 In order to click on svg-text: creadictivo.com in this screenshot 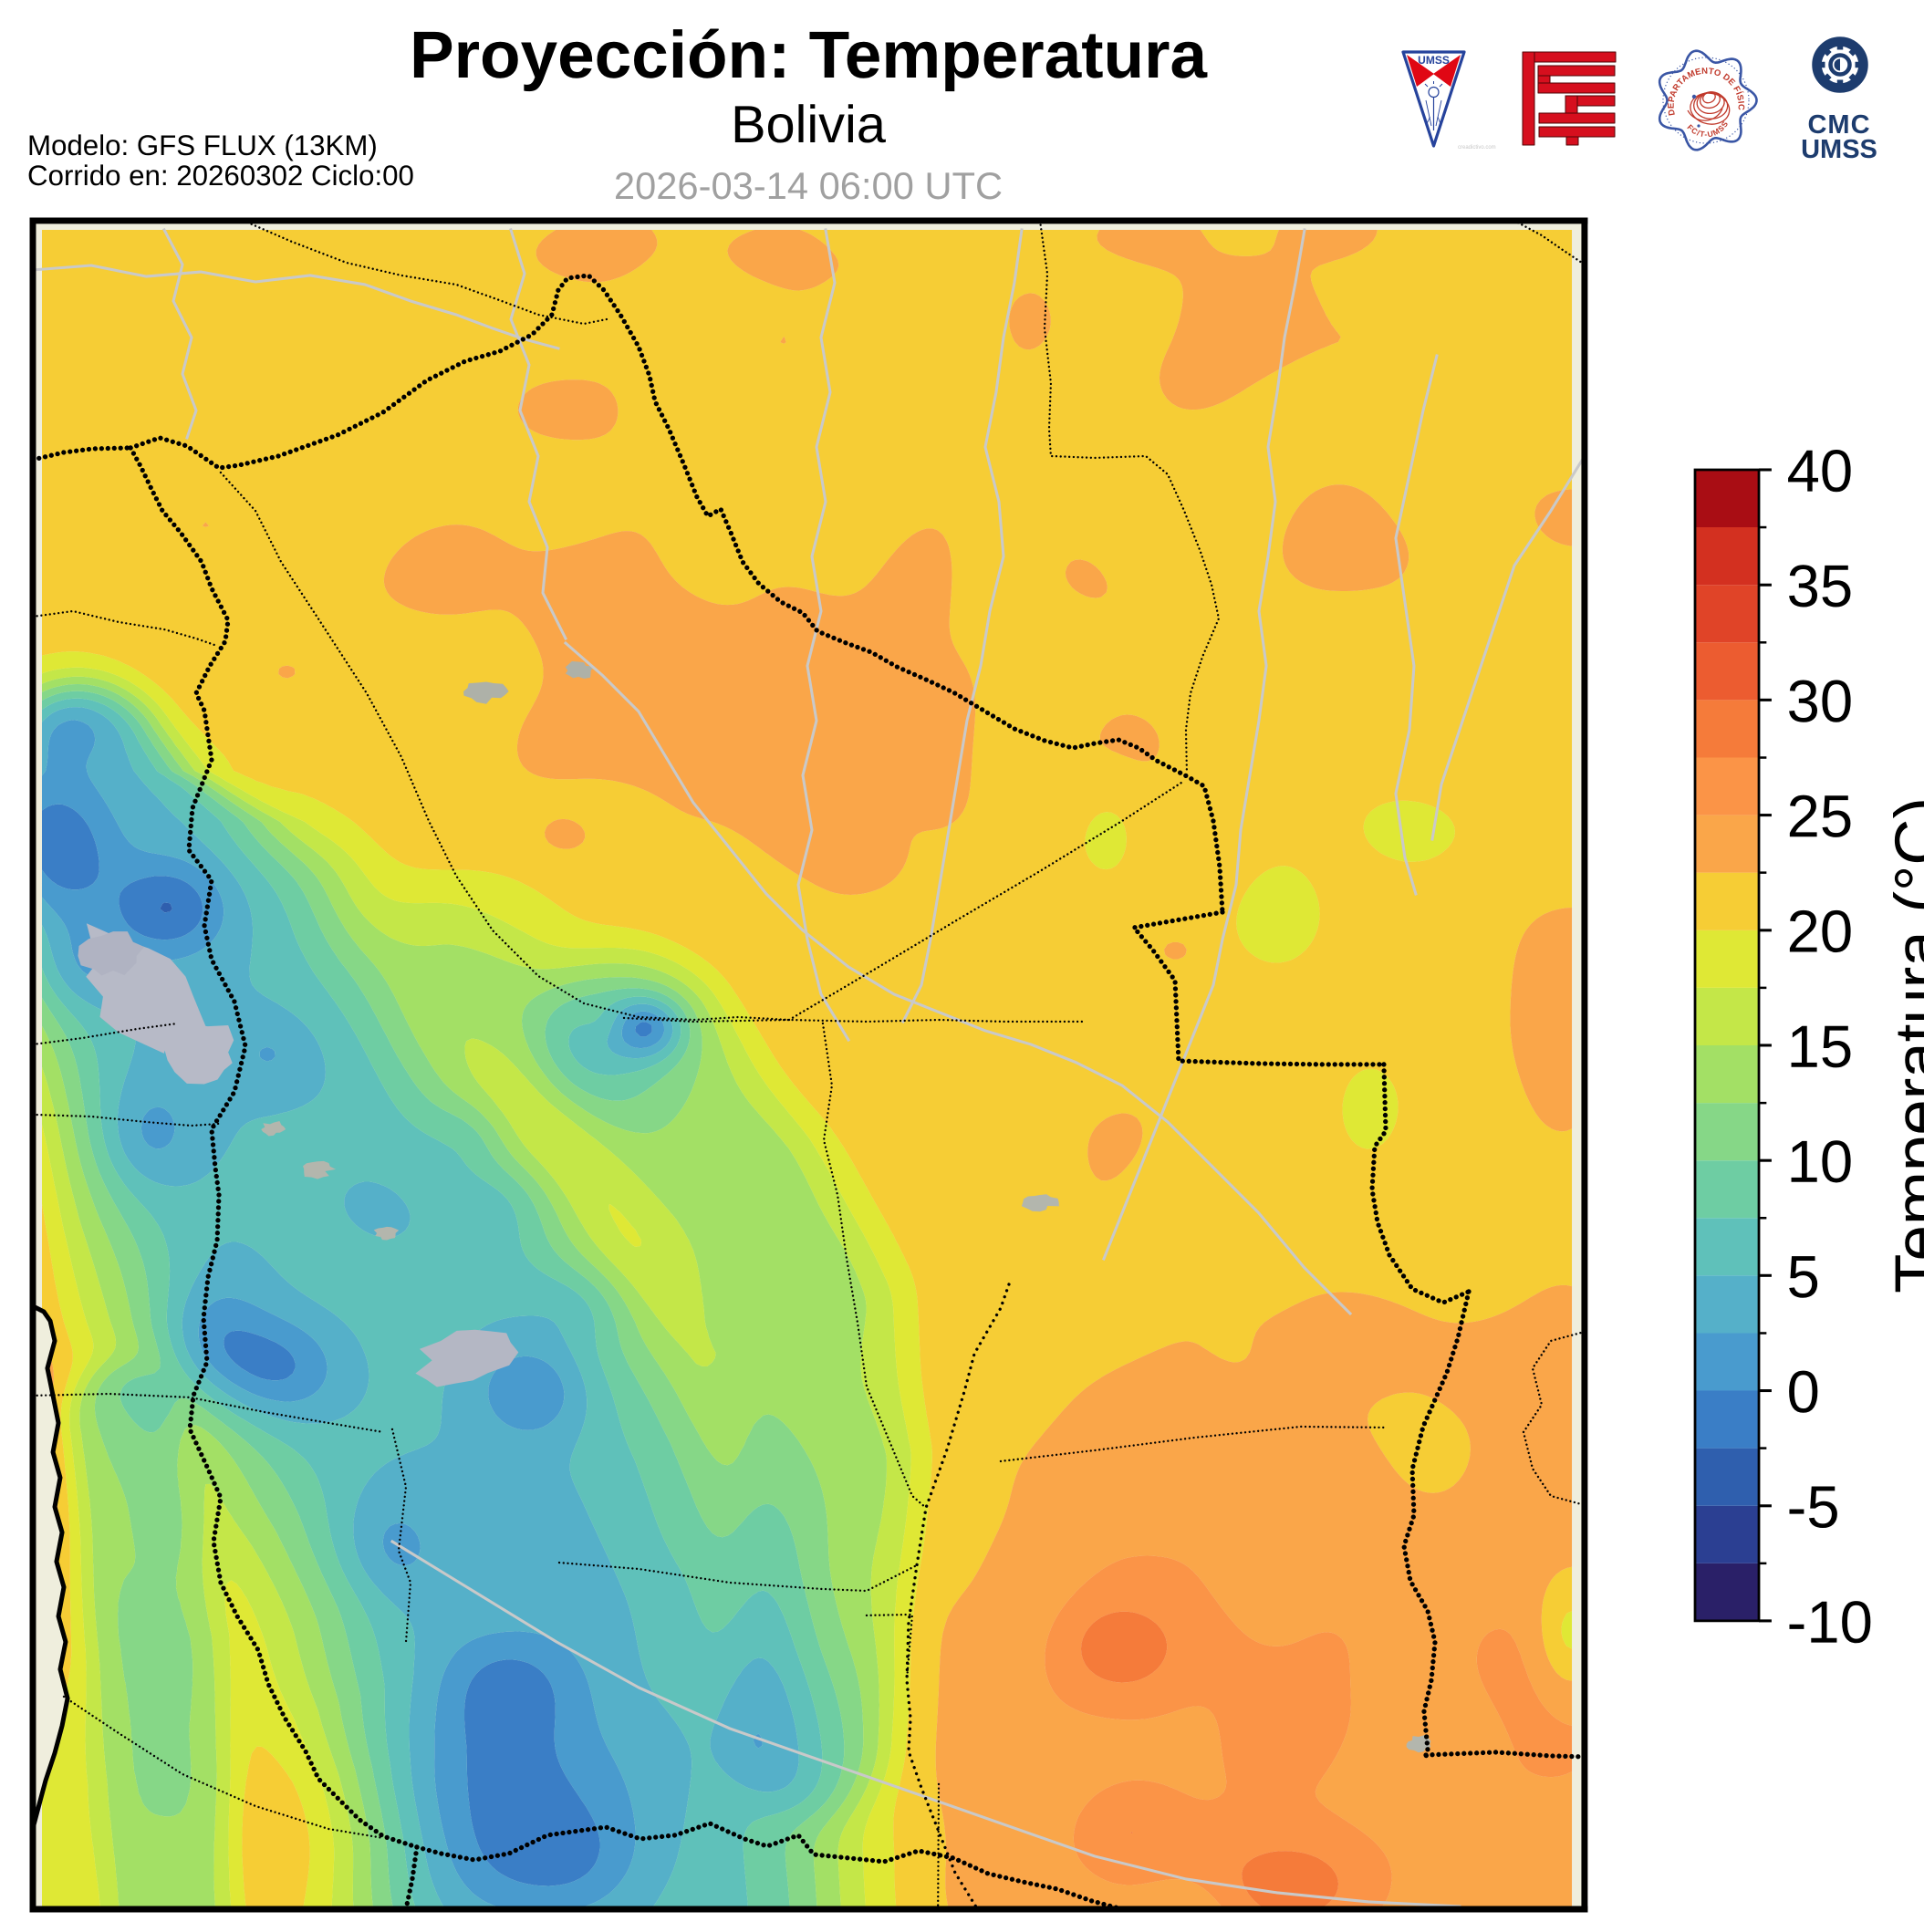, I will do `click(1477, 148)`.